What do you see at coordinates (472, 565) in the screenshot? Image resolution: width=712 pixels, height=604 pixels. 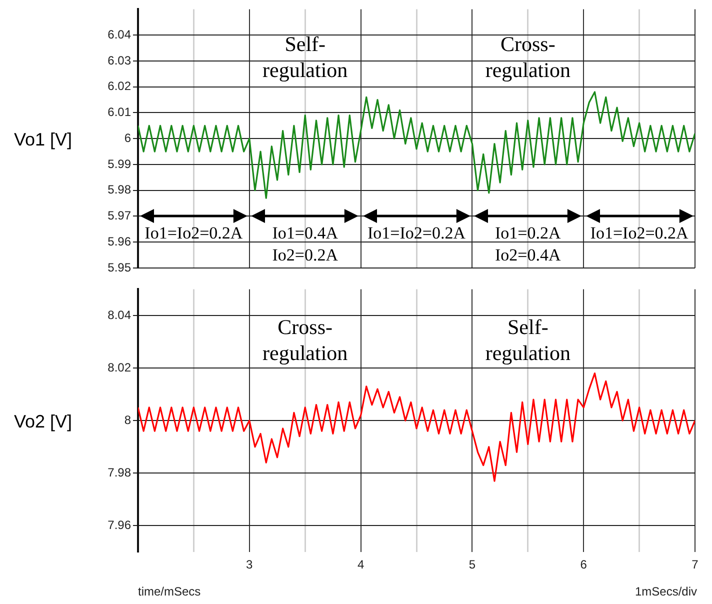 I see `x-tick-label: 5` at bounding box center [472, 565].